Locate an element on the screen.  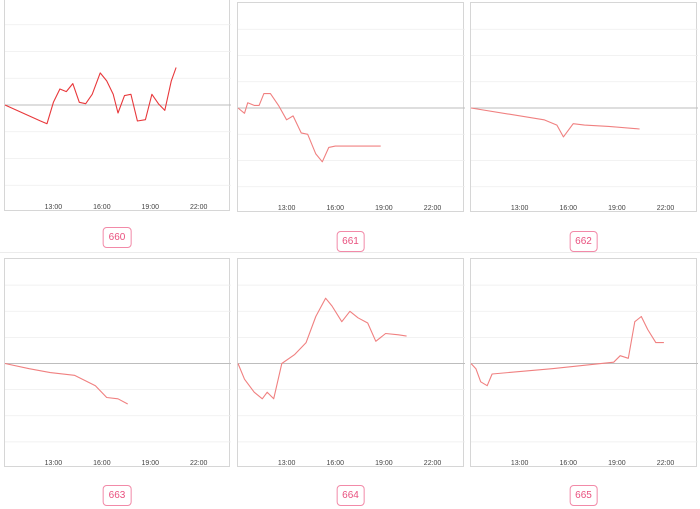
line-chart-662: 13:00 16:00 19:00 22:00 is located at coordinates (584, 120).